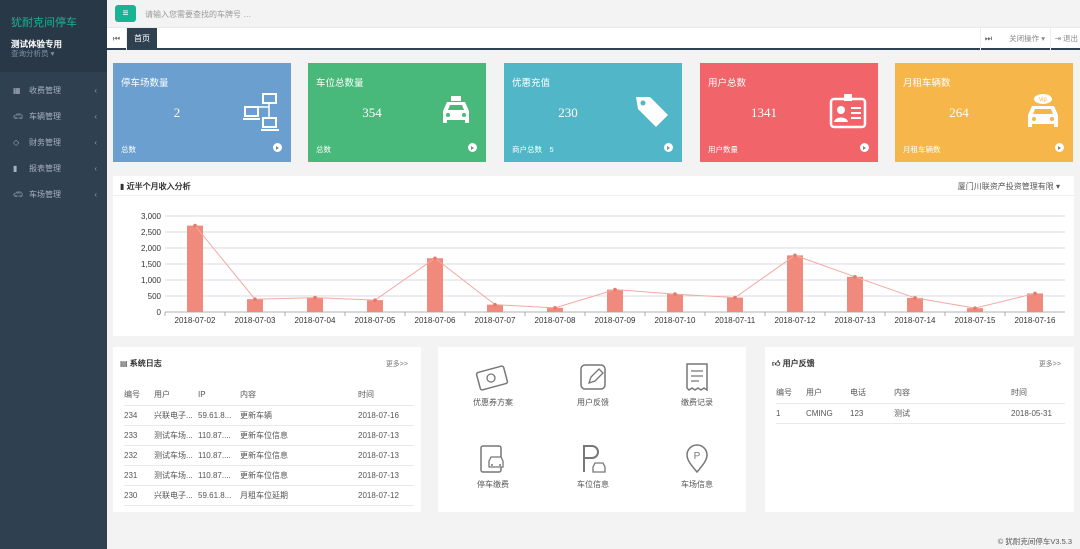 The height and width of the screenshot is (549, 1080). I want to click on logout-button: ⇥ 退出, so click(1063, 39).